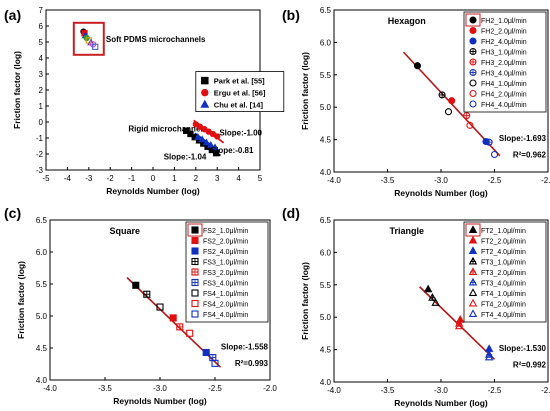 Image resolution: width=550 pixels, height=411 pixels. What do you see at coordinates (407, 21) in the screenshot?
I see `panel-title: Hexagon` at bounding box center [407, 21].